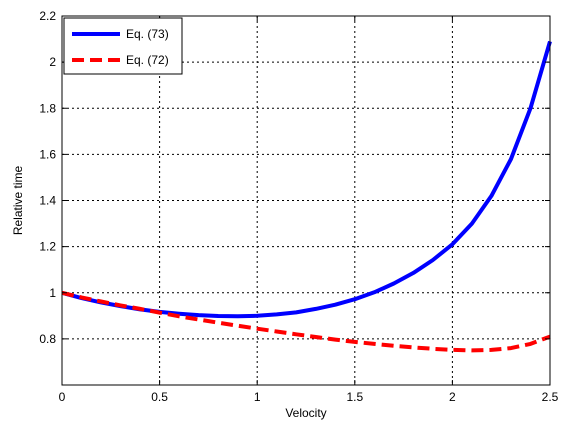 The width and height of the screenshot is (565, 433). I want to click on legend-label-eq72: Eq. (72), so click(147, 60).